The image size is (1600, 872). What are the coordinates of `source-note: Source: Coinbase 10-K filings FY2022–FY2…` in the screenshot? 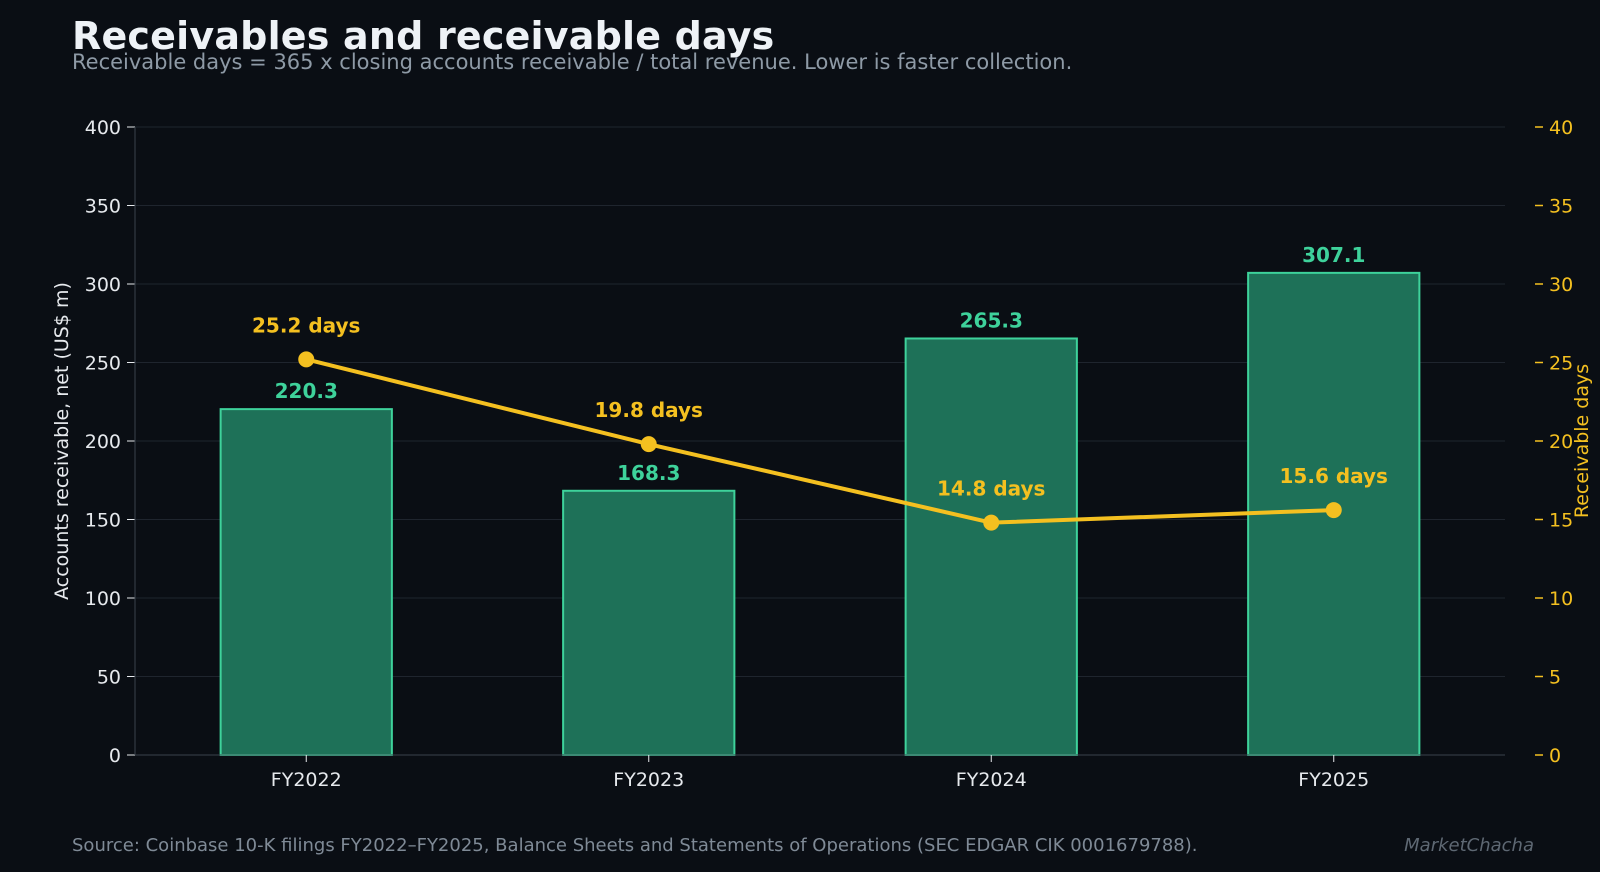 It's located at (635, 845).